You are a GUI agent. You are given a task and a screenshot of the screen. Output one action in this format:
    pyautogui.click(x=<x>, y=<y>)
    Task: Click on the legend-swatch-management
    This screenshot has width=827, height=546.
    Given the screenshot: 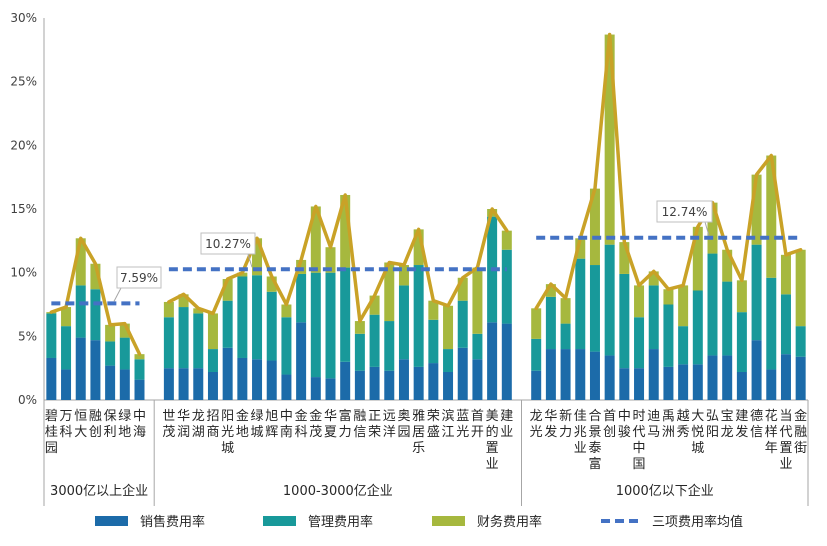 What is the action you would take?
    pyautogui.click(x=279, y=521)
    